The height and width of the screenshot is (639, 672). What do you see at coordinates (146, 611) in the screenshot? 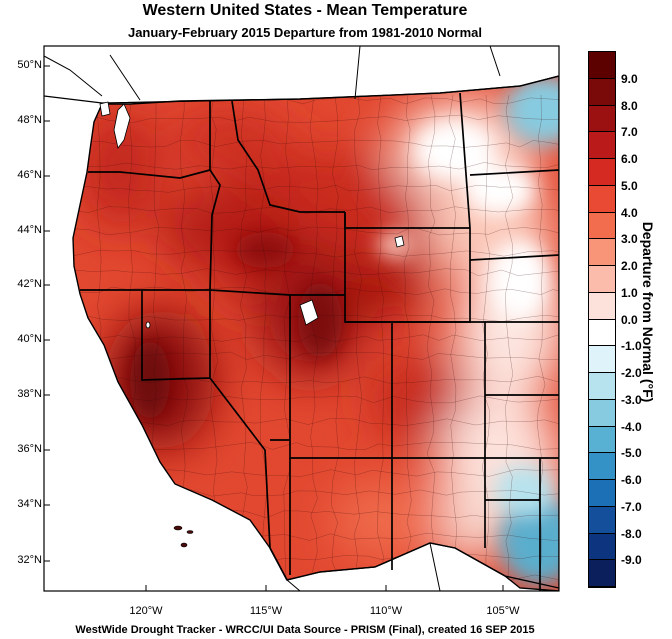
I see `lon-label: 120°W` at bounding box center [146, 611].